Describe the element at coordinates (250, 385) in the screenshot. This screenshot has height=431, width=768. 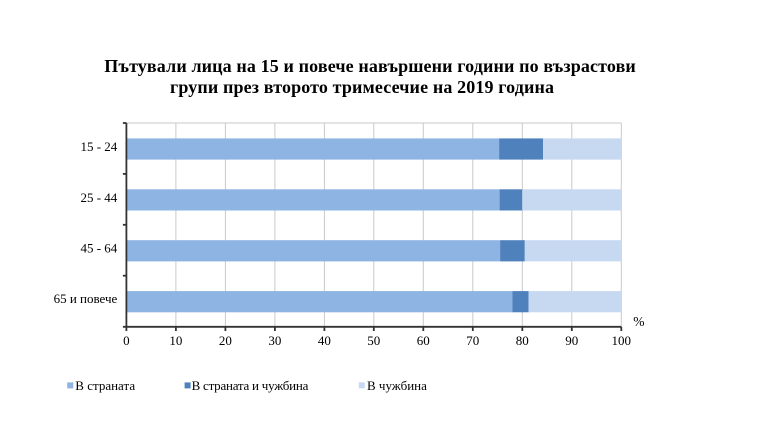
I see `svg-text: В страната и чужбина` at that location.